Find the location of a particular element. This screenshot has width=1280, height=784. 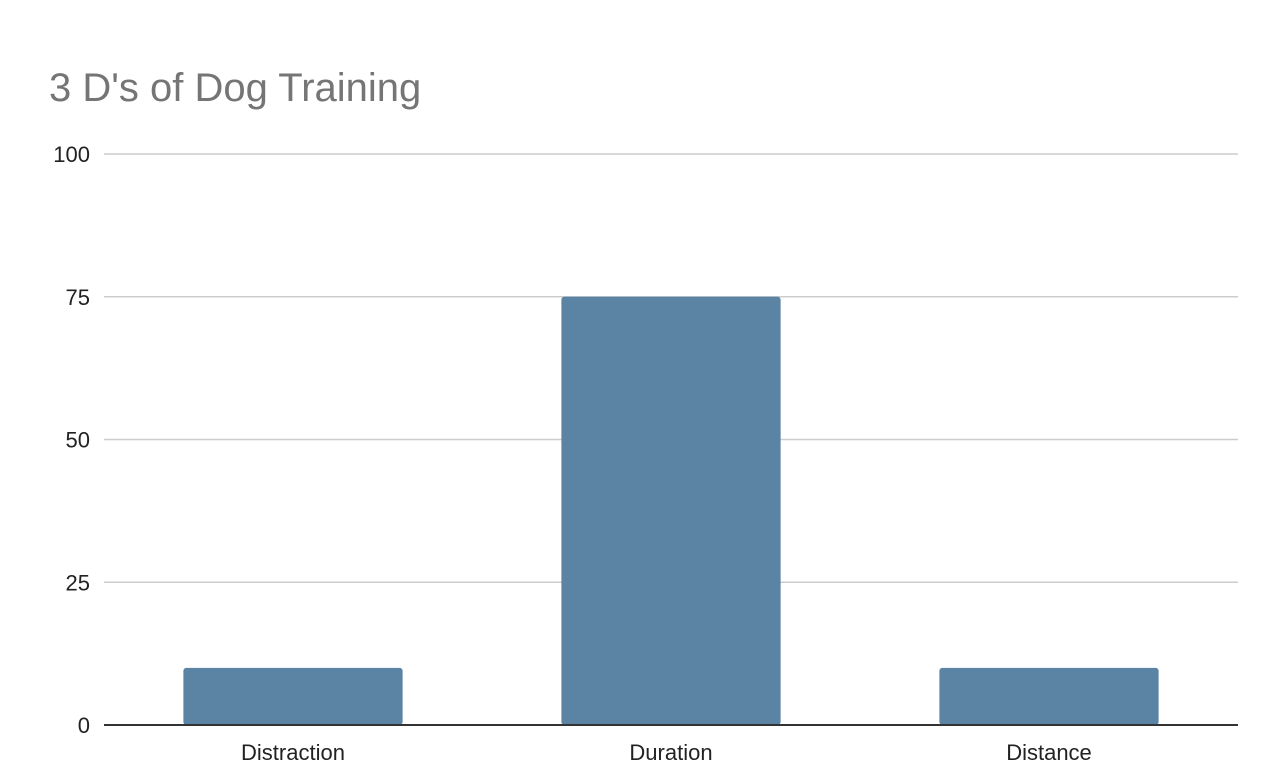

bar-duration is located at coordinates (671, 510).